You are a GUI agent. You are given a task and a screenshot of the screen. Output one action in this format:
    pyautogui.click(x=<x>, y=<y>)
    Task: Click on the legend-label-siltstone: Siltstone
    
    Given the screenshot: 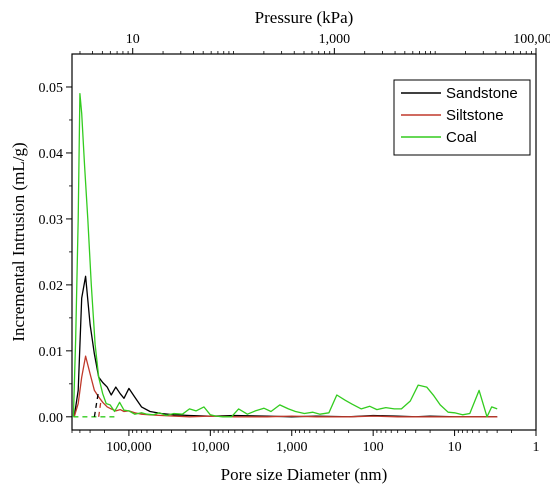 What is the action you would take?
    pyautogui.click(x=475, y=115)
    